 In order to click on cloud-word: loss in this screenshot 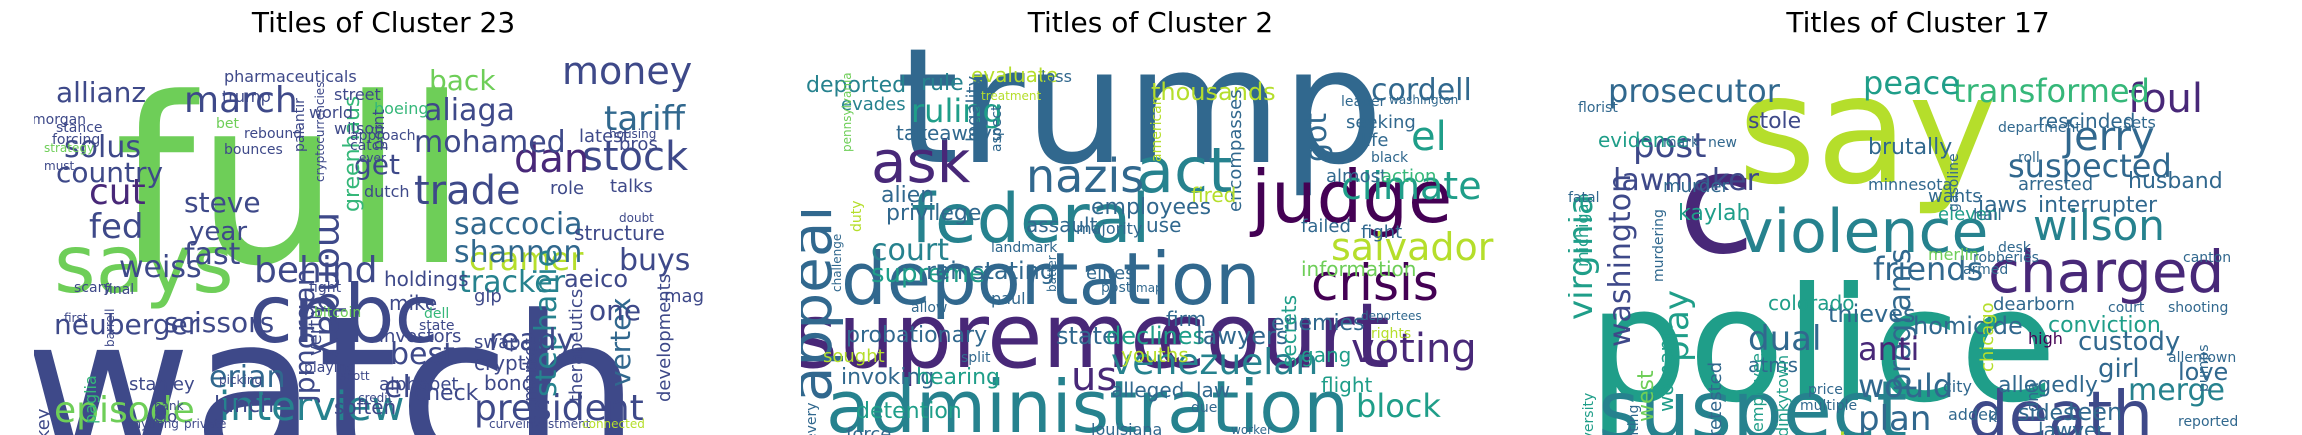, I will do `click(1056, 76)`.